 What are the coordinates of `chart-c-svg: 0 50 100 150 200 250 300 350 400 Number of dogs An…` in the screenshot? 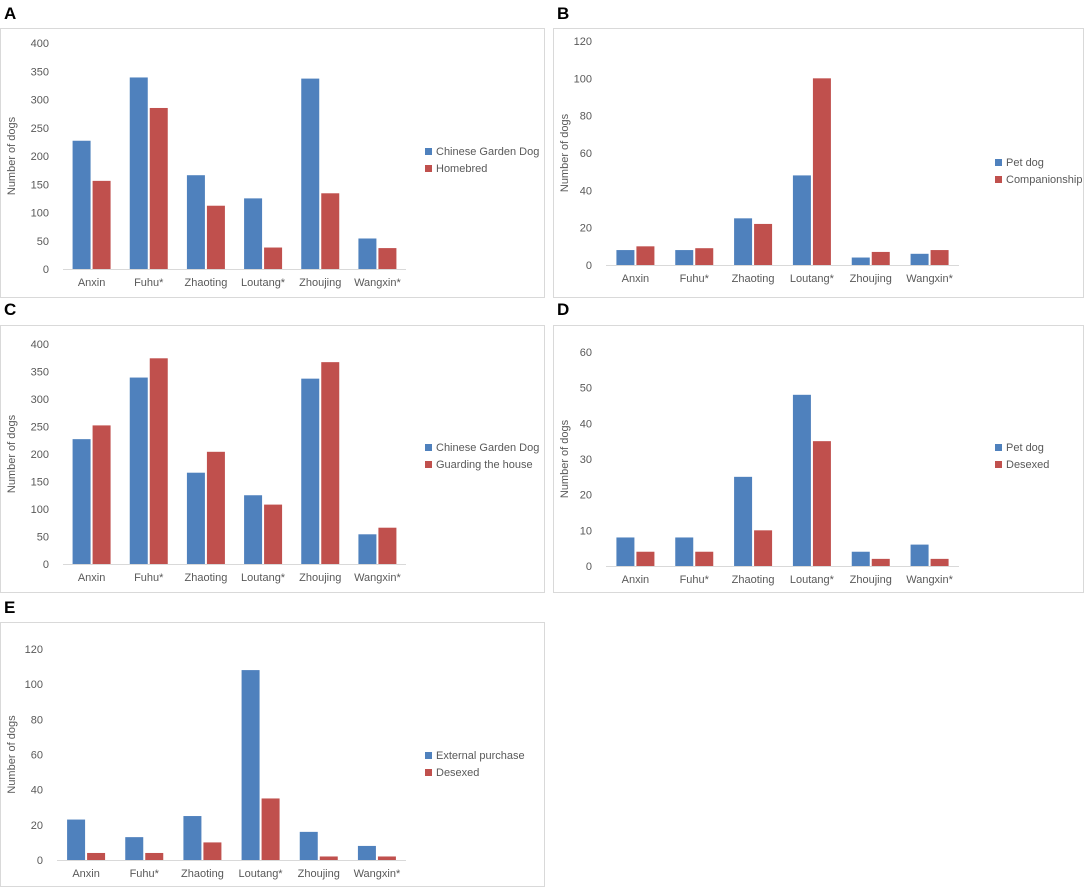 It's located at (272, 461).